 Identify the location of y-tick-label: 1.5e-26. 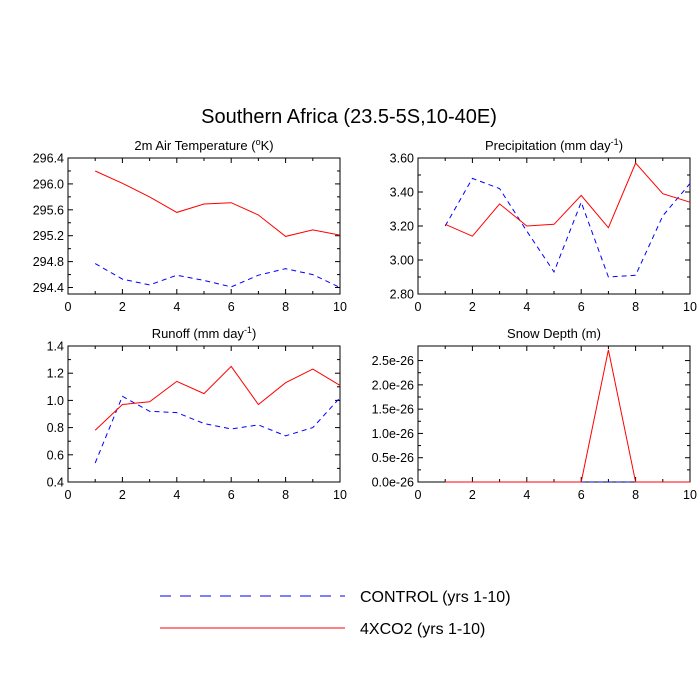
(393, 410).